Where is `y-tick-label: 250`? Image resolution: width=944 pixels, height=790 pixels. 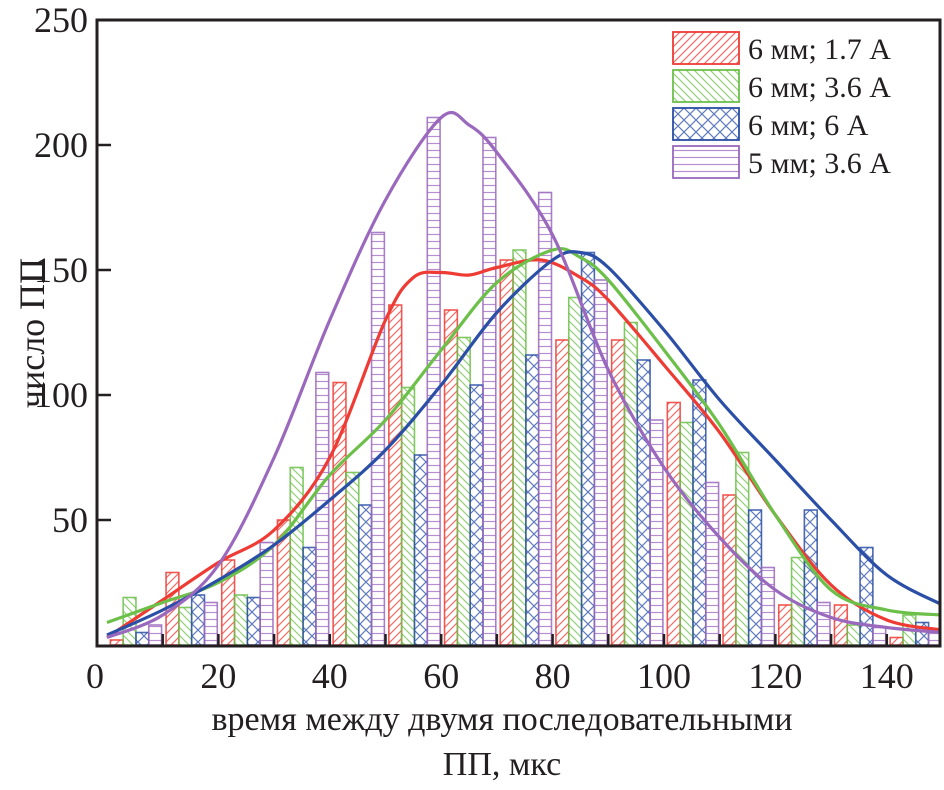 y-tick-label: 250 is located at coordinates (61, 20).